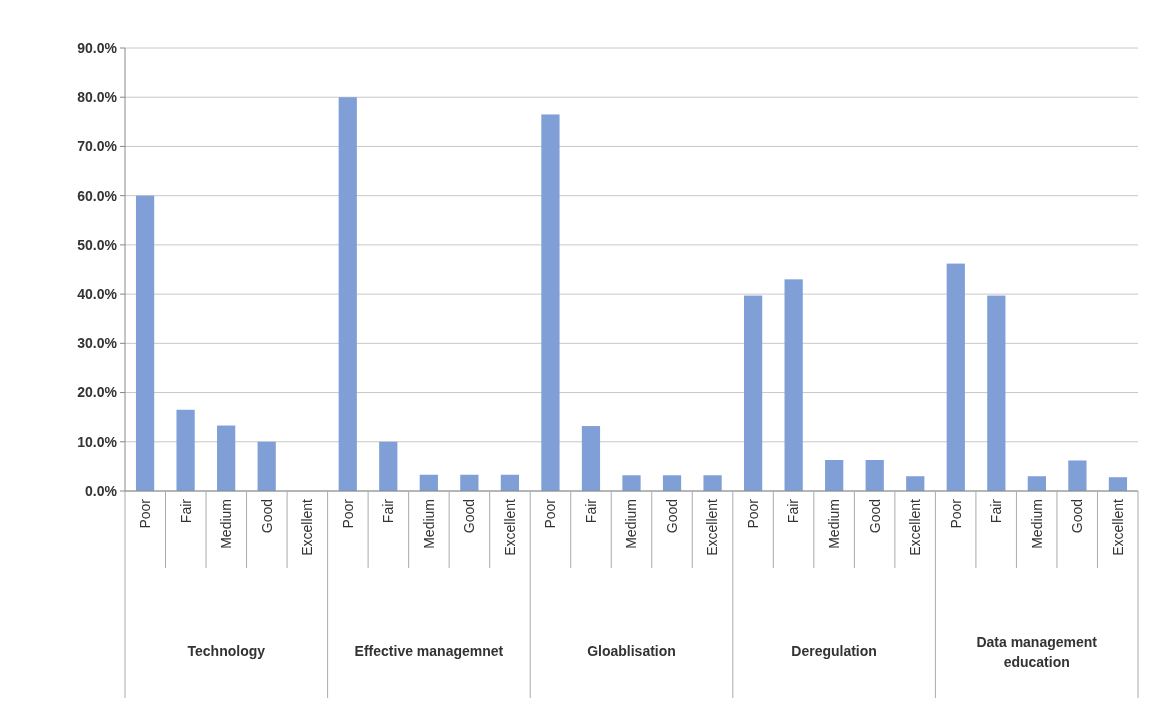  I want to click on text: Deregulation, so click(834, 651).